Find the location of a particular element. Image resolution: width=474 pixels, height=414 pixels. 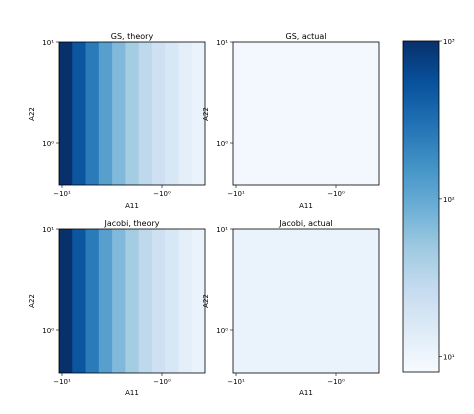

colorbar-tick-label: 10³ is located at coordinates (449, 42).